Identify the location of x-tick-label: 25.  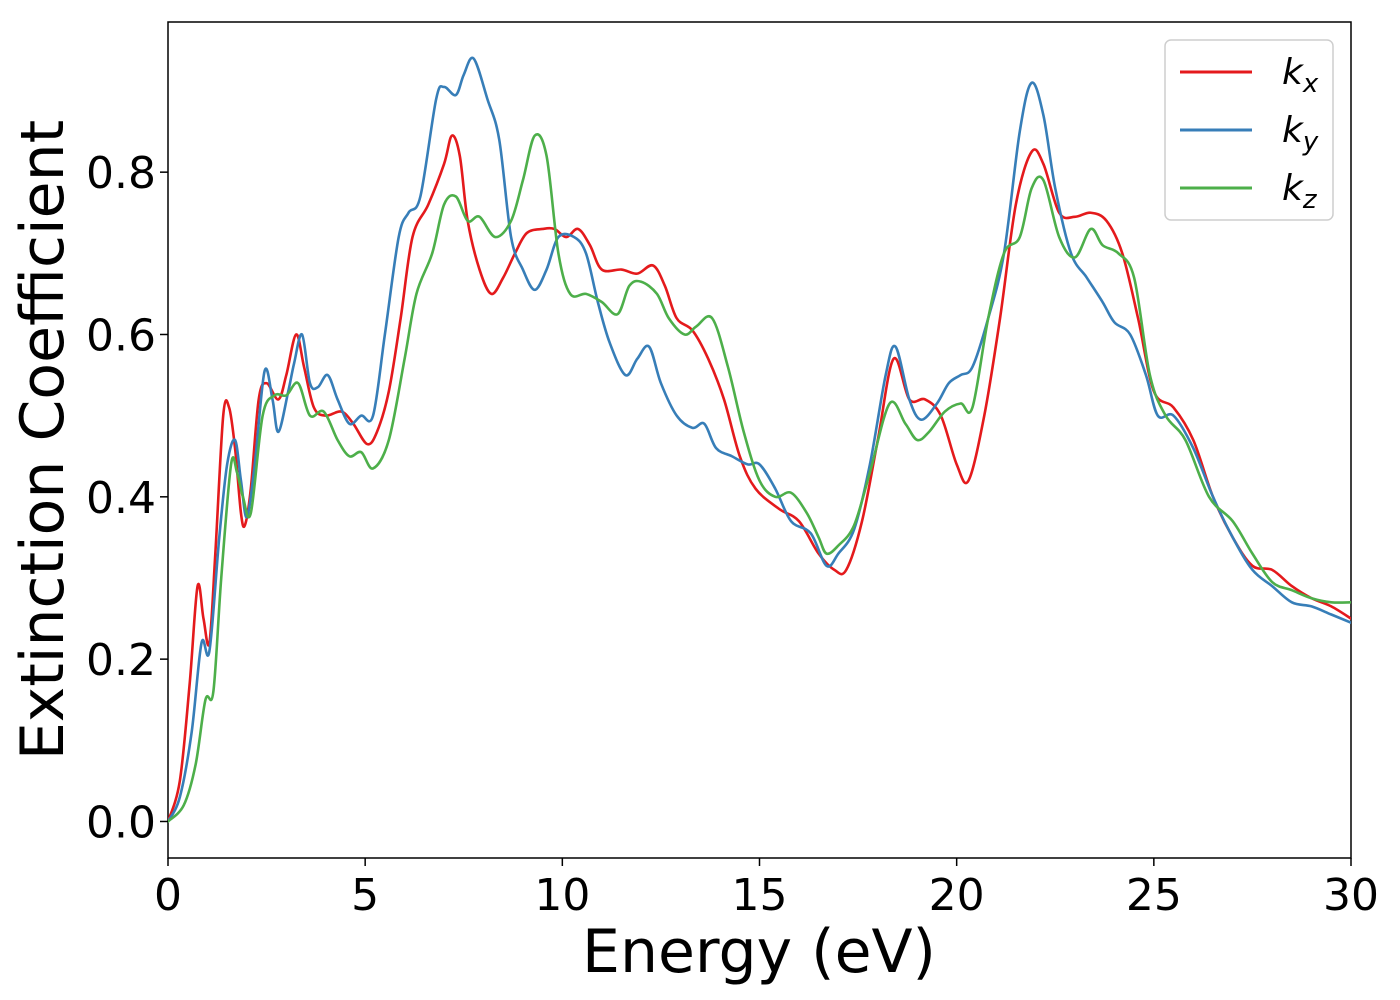
(1154, 895).